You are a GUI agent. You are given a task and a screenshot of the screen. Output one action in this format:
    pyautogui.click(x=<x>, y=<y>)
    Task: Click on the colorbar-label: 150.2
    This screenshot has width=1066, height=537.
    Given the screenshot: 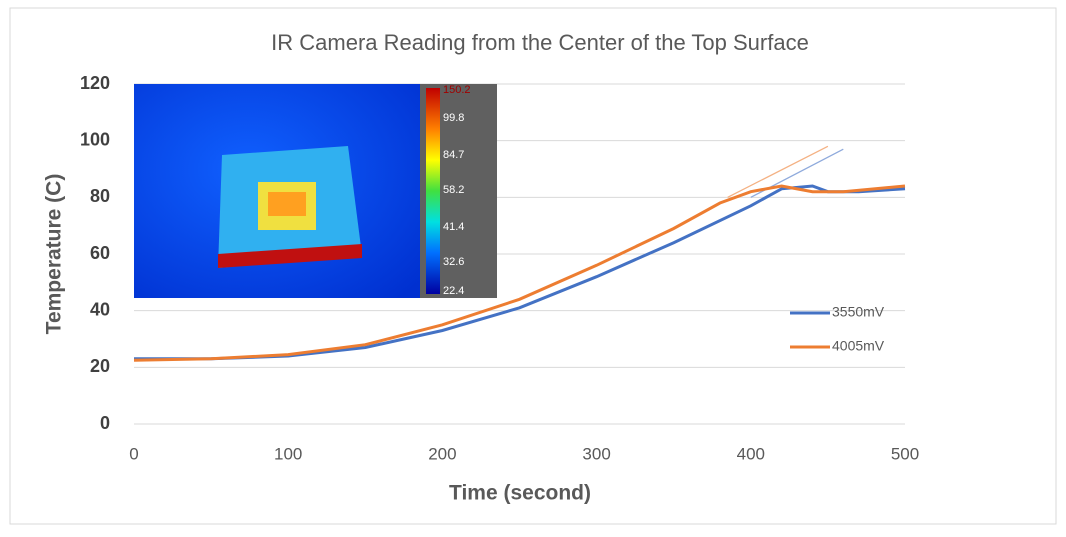 What is the action you would take?
    pyautogui.click(x=457, y=90)
    